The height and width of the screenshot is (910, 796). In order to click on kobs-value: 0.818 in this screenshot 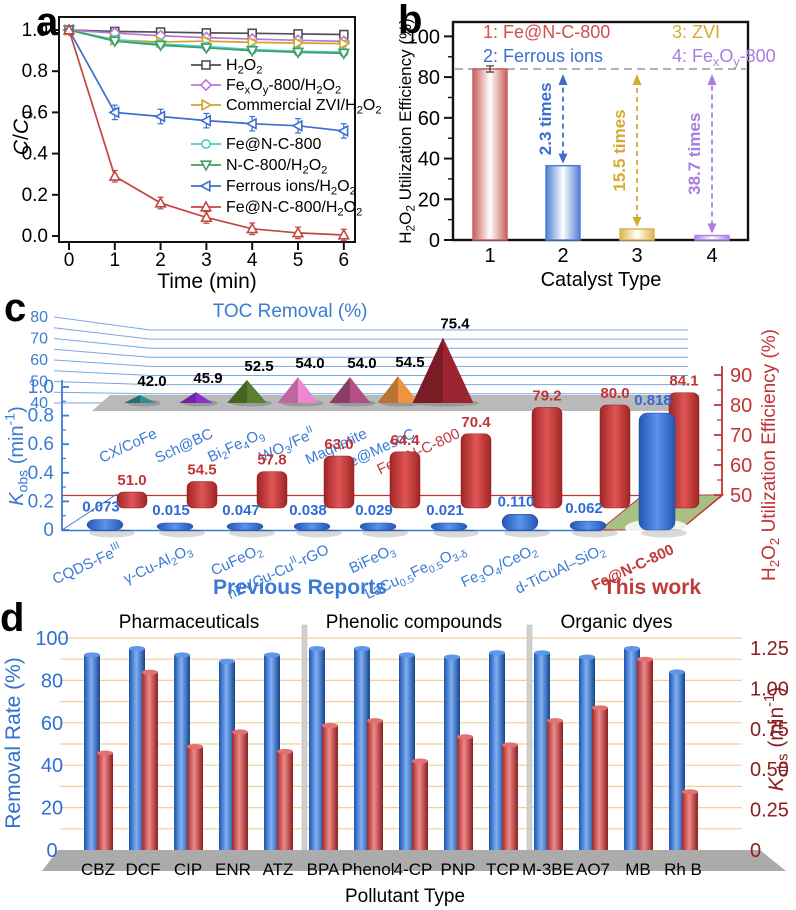, I will do `click(653, 400)`.